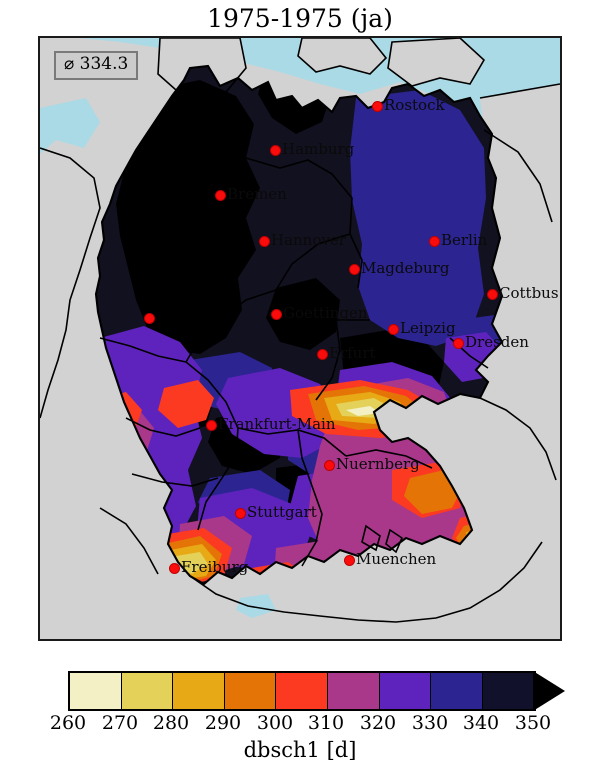  I want to click on colorbar-over-arrow, so click(549, 691).